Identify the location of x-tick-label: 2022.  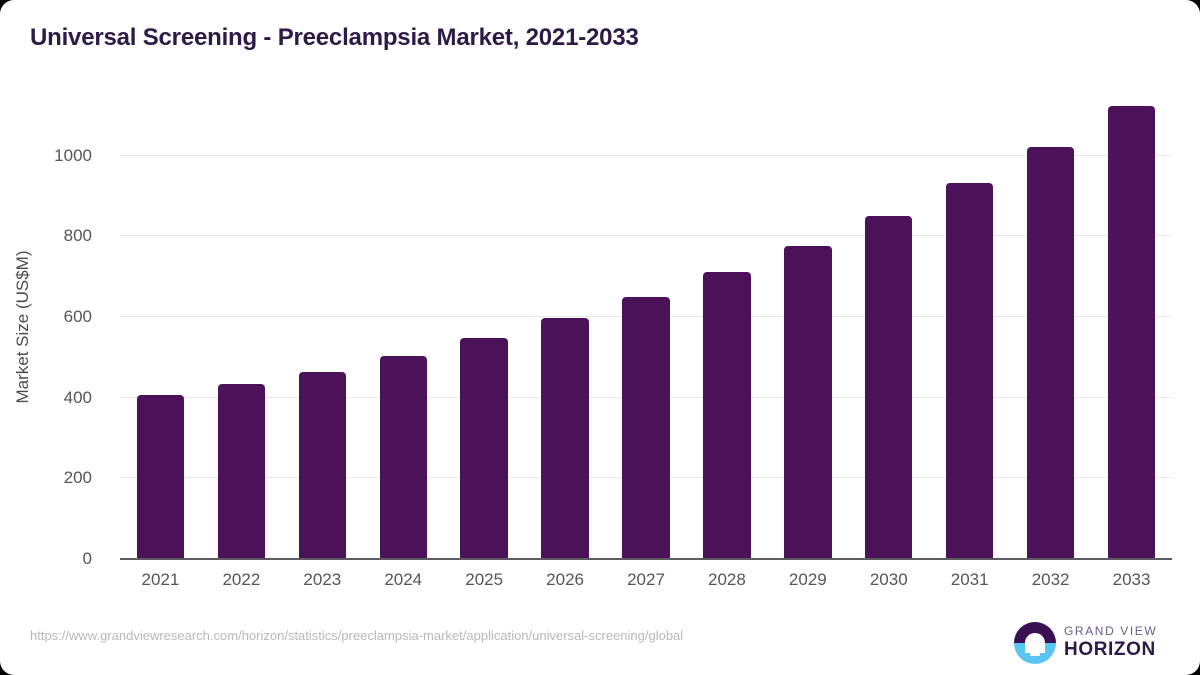
(241, 579).